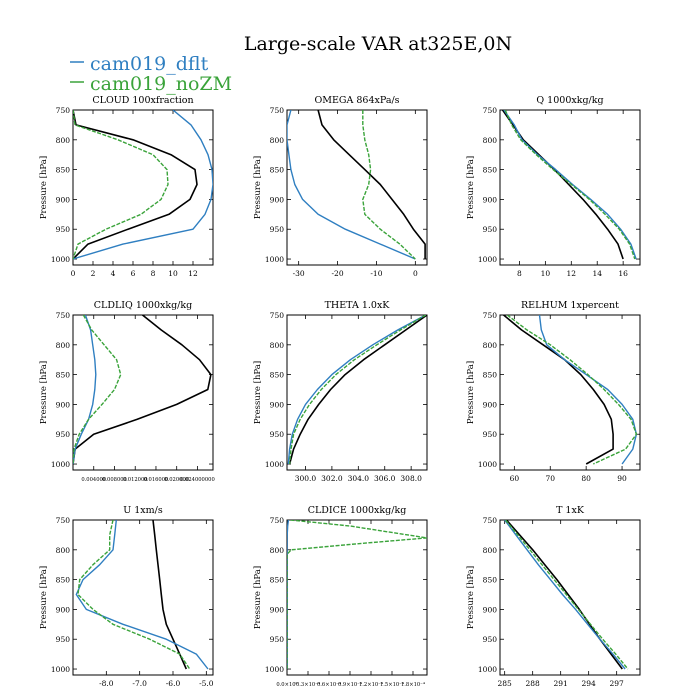 This screenshot has height=700, width=700. I want to click on x-tick-label: 14, so click(597, 273).